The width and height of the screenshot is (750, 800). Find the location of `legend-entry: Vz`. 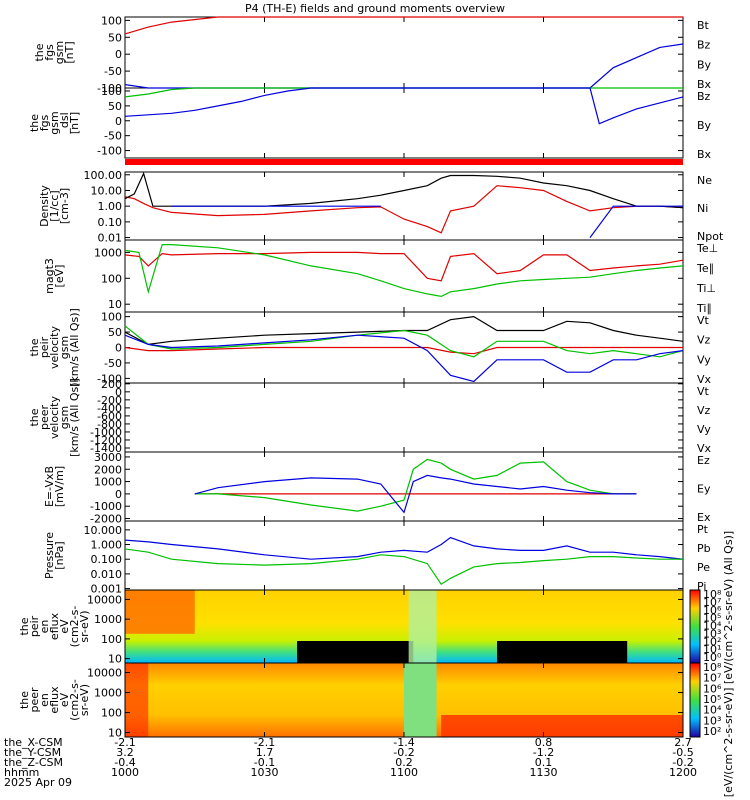

legend-entry: Vz is located at coordinates (704, 340).